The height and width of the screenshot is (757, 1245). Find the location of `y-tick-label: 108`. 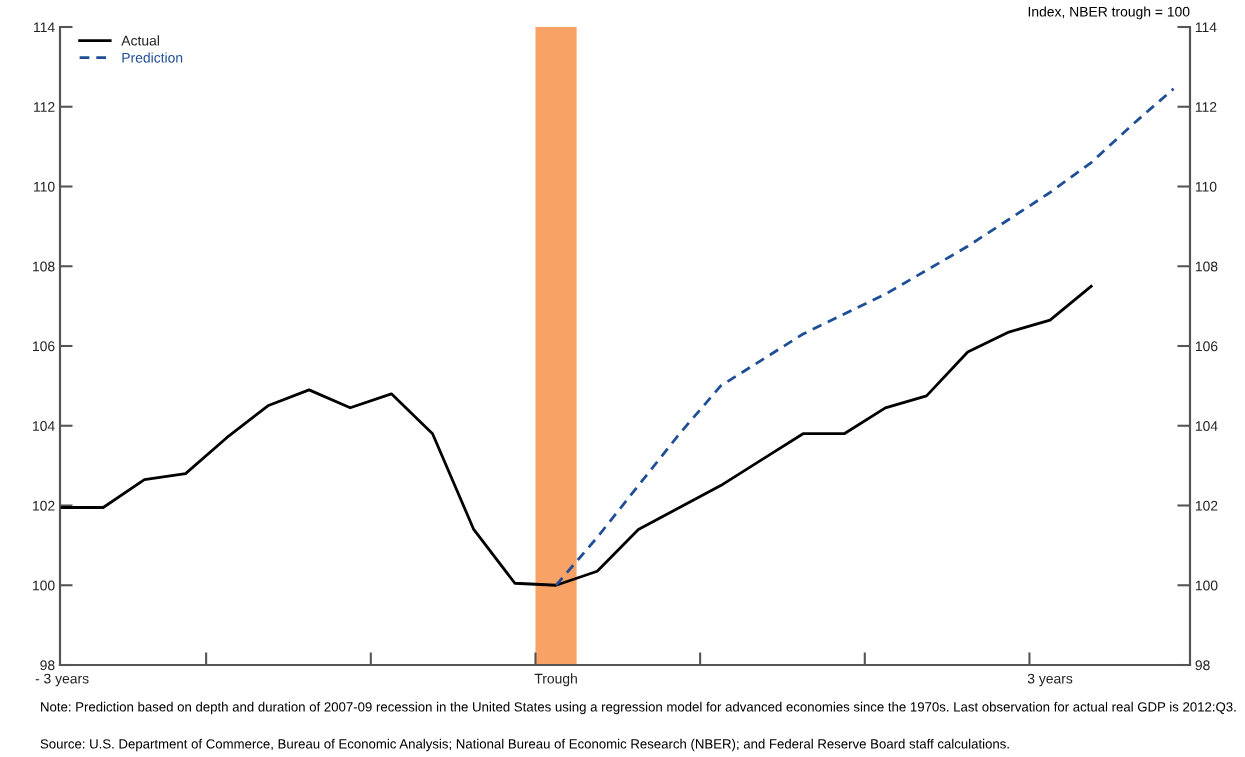

y-tick-label: 108 is located at coordinates (44, 266).